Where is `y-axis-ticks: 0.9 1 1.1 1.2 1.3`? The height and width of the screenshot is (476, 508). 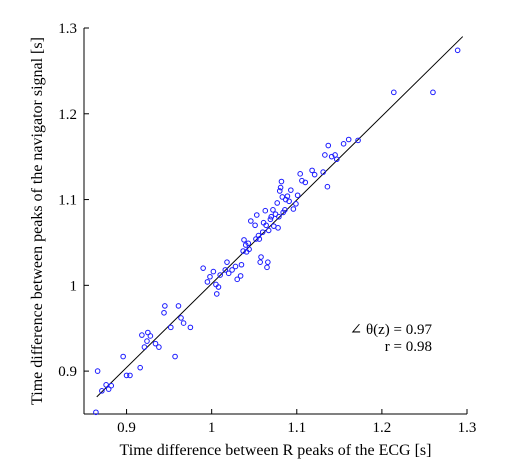
y-axis-ticks: 0.9 1 1.1 1.2 1.3 is located at coordinates (73, 200).